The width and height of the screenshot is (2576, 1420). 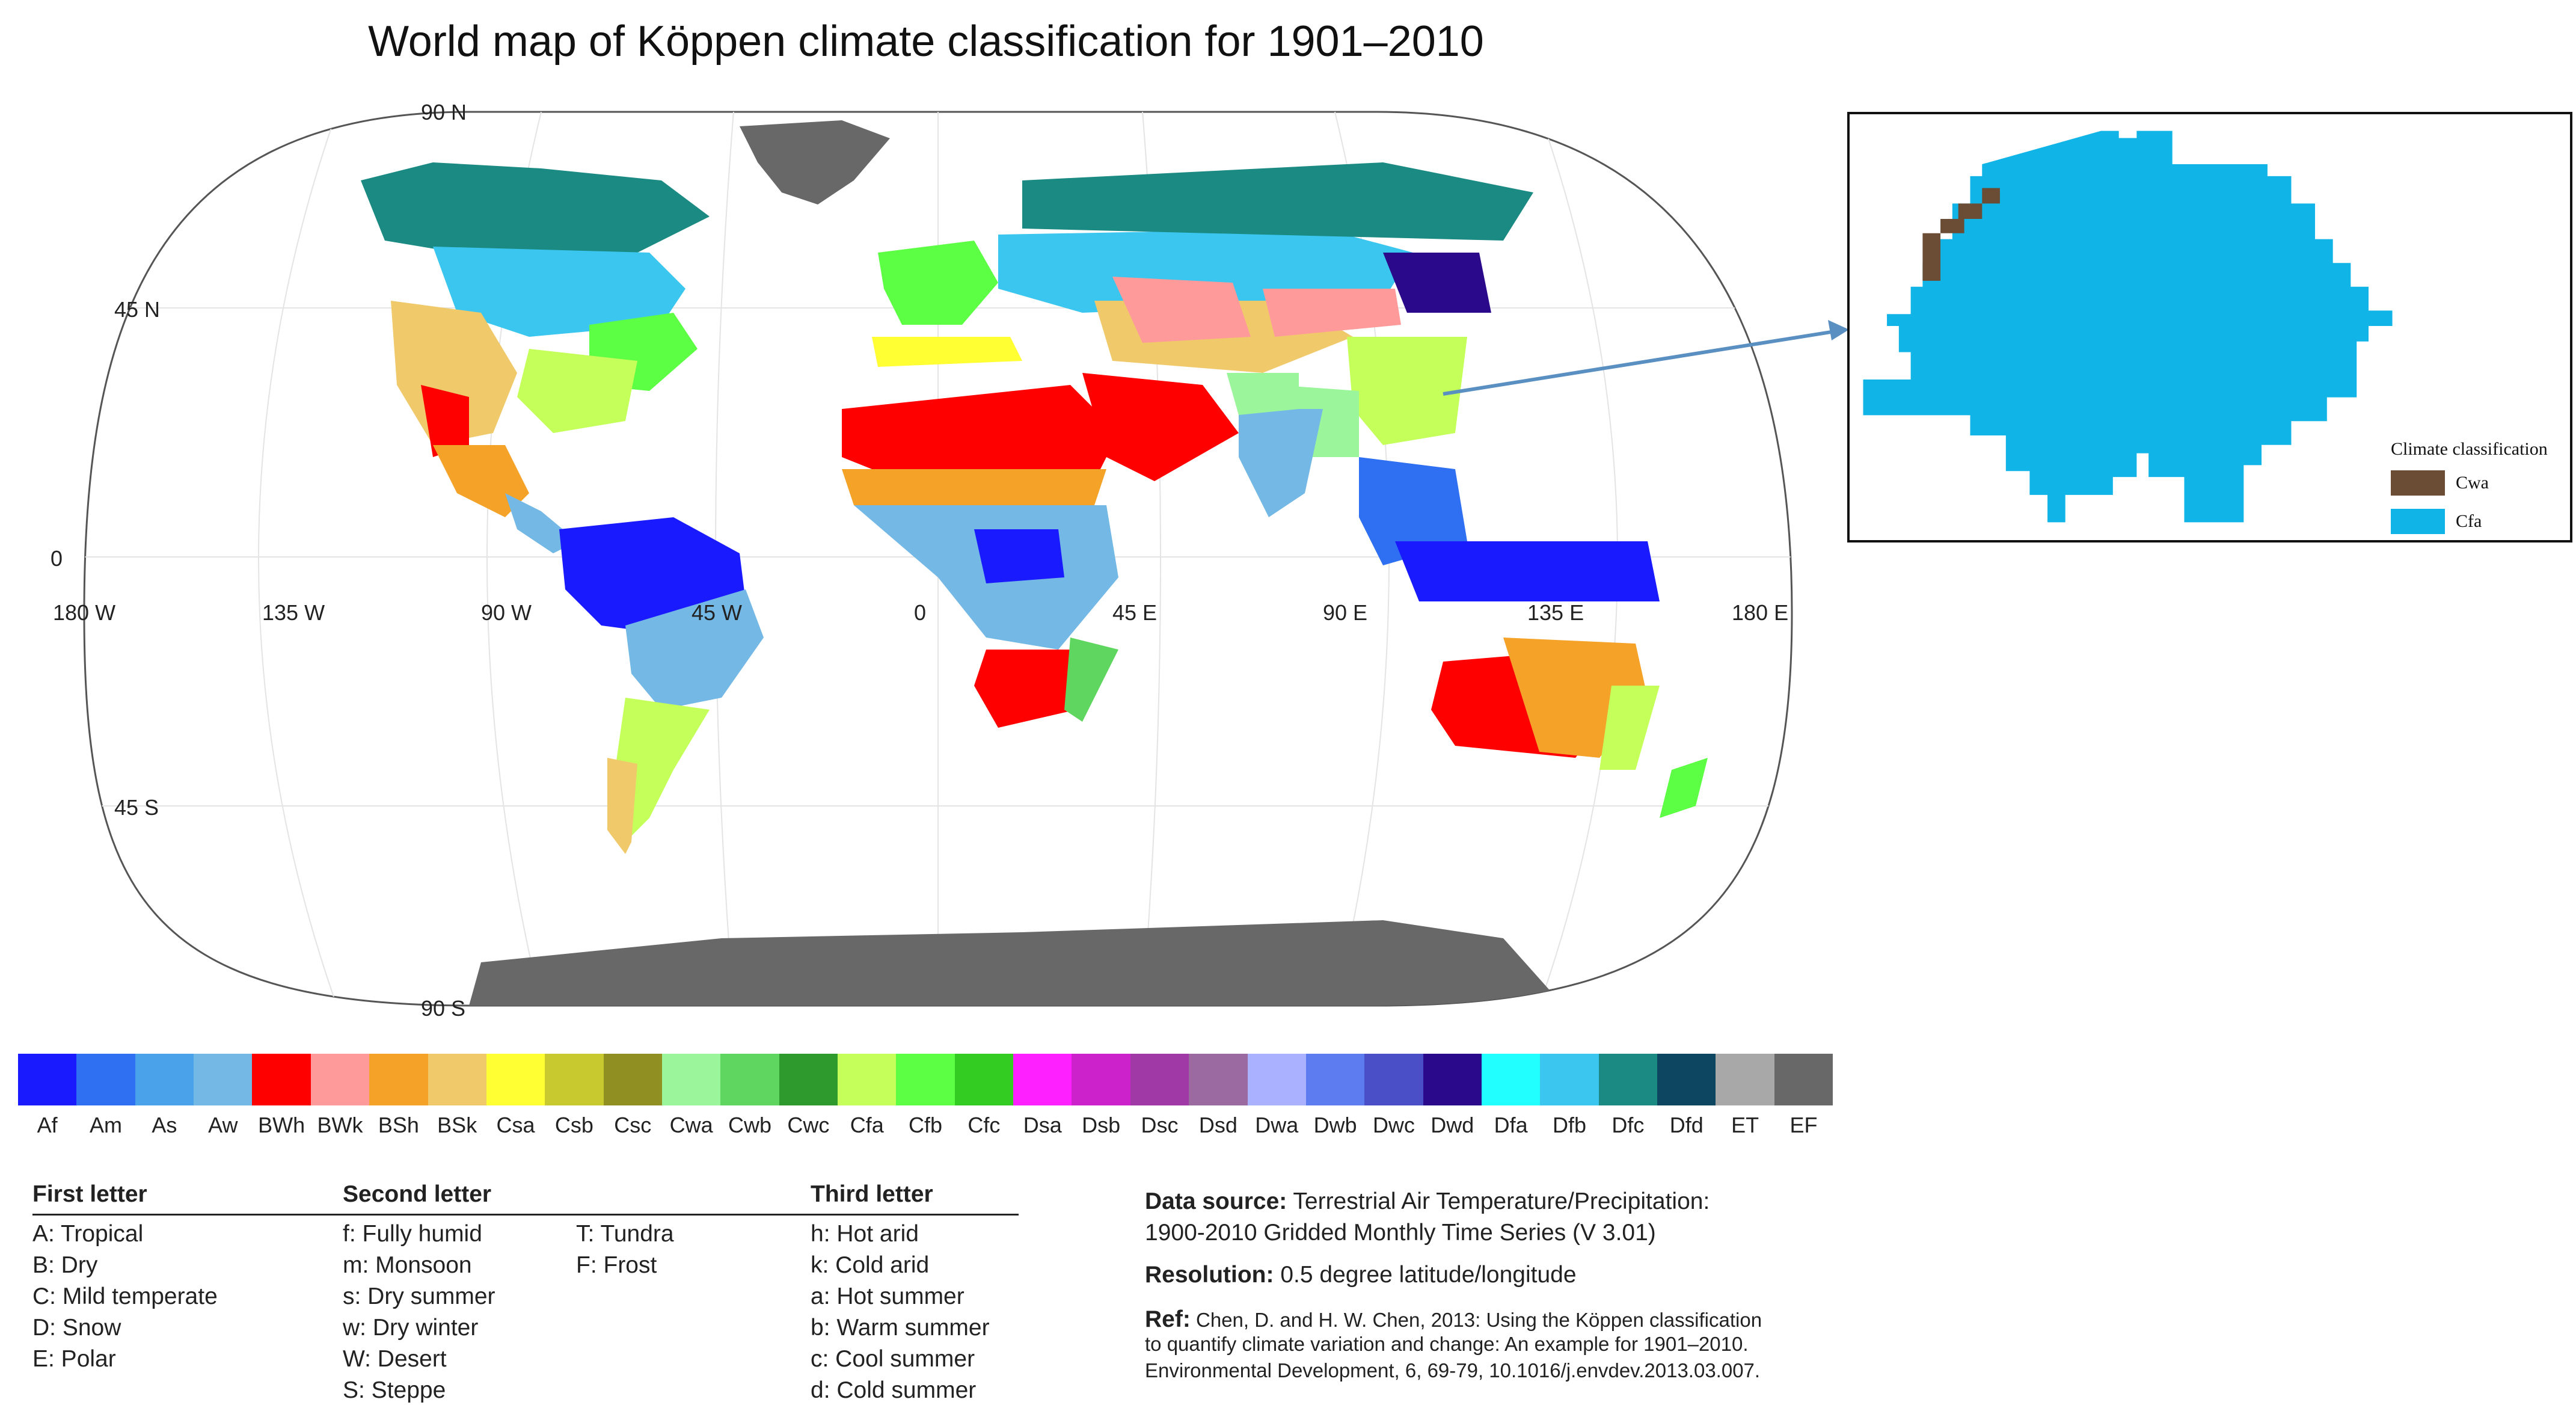 I want to click on first-letter-item: E: Polar, so click(x=74, y=1359).